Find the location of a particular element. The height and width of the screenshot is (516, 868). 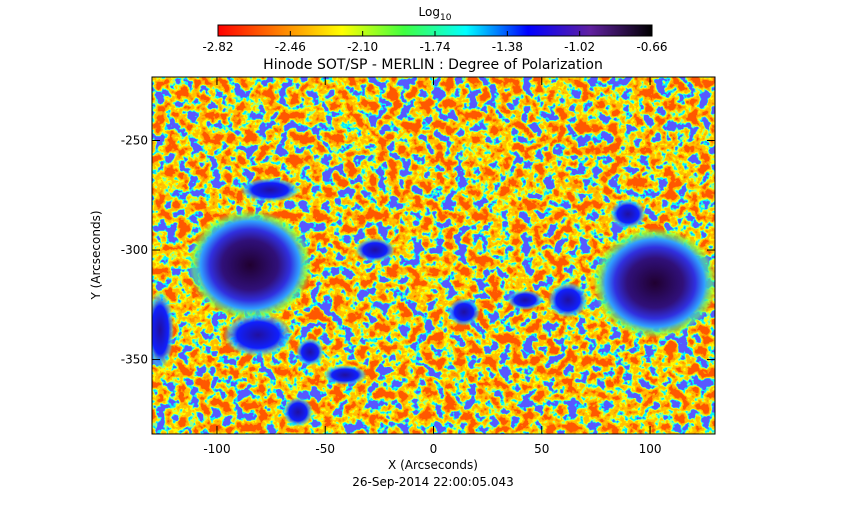

y-tick-label: -250 is located at coordinates (134, 141).